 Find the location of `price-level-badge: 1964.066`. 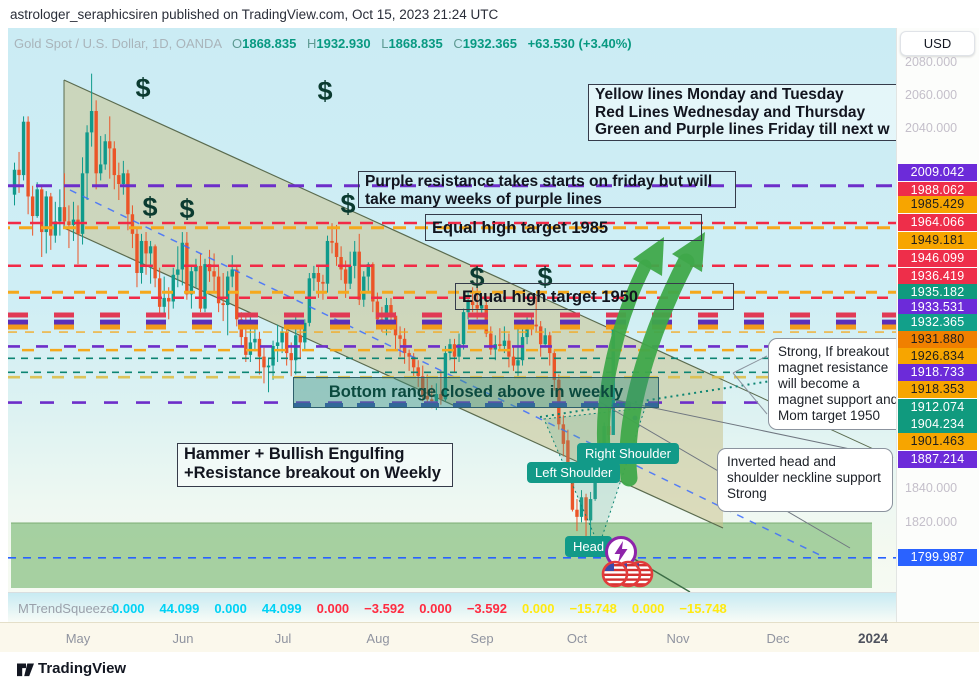

price-level-badge: 1964.066 is located at coordinates (937, 222).